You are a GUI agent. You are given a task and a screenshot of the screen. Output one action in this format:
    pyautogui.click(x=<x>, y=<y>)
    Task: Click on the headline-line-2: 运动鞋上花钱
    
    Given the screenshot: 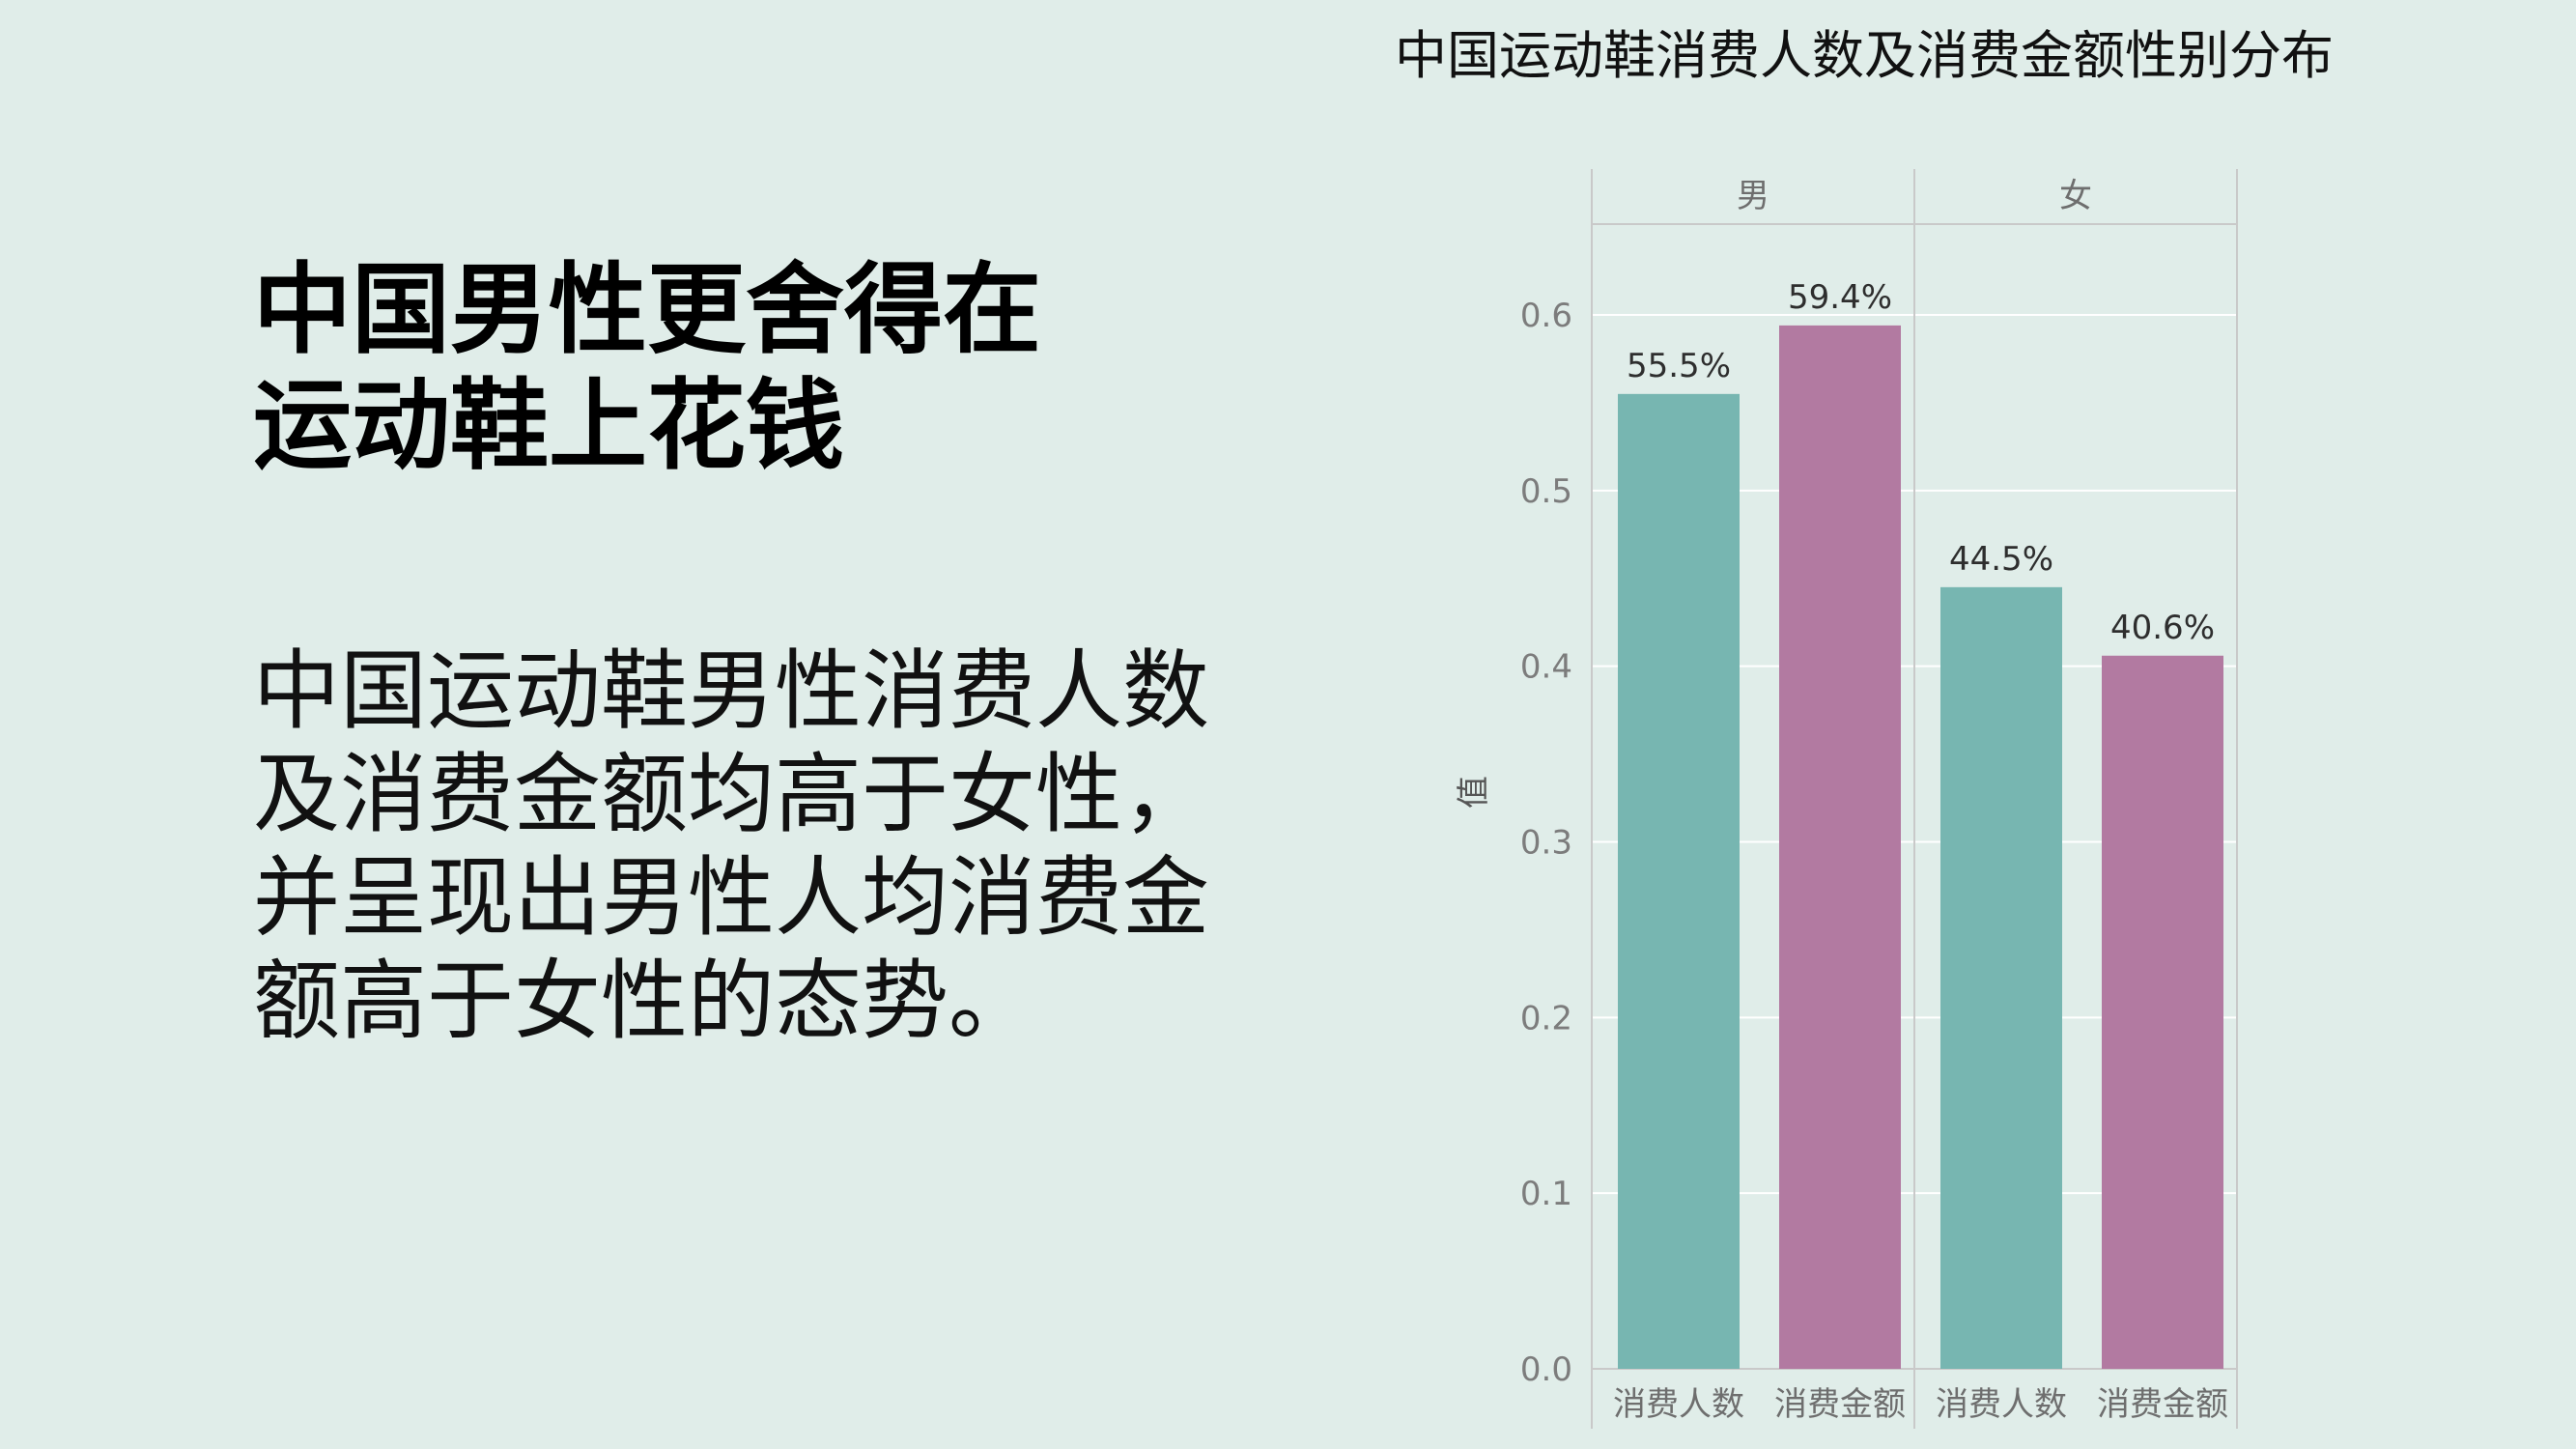 What is the action you would take?
    pyautogui.click(x=548, y=426)
    